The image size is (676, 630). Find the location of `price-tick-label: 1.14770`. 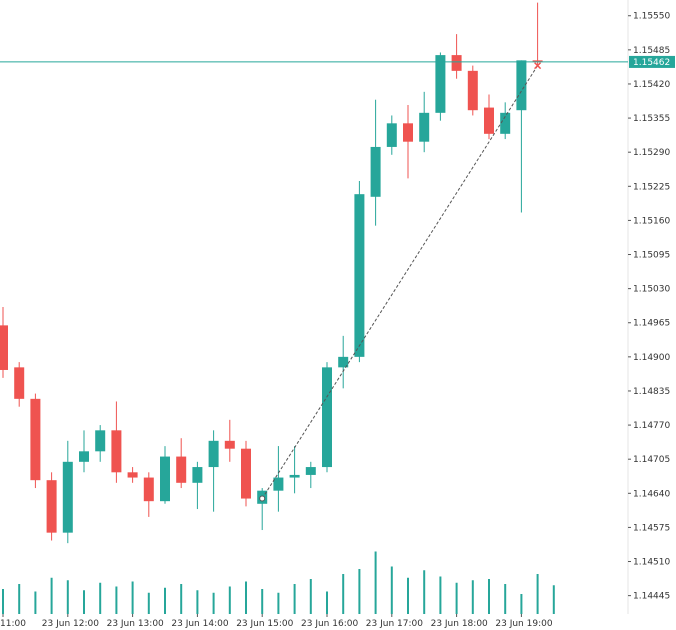

price-tick-label: 1.14770 is located at coordinates (651, 426).